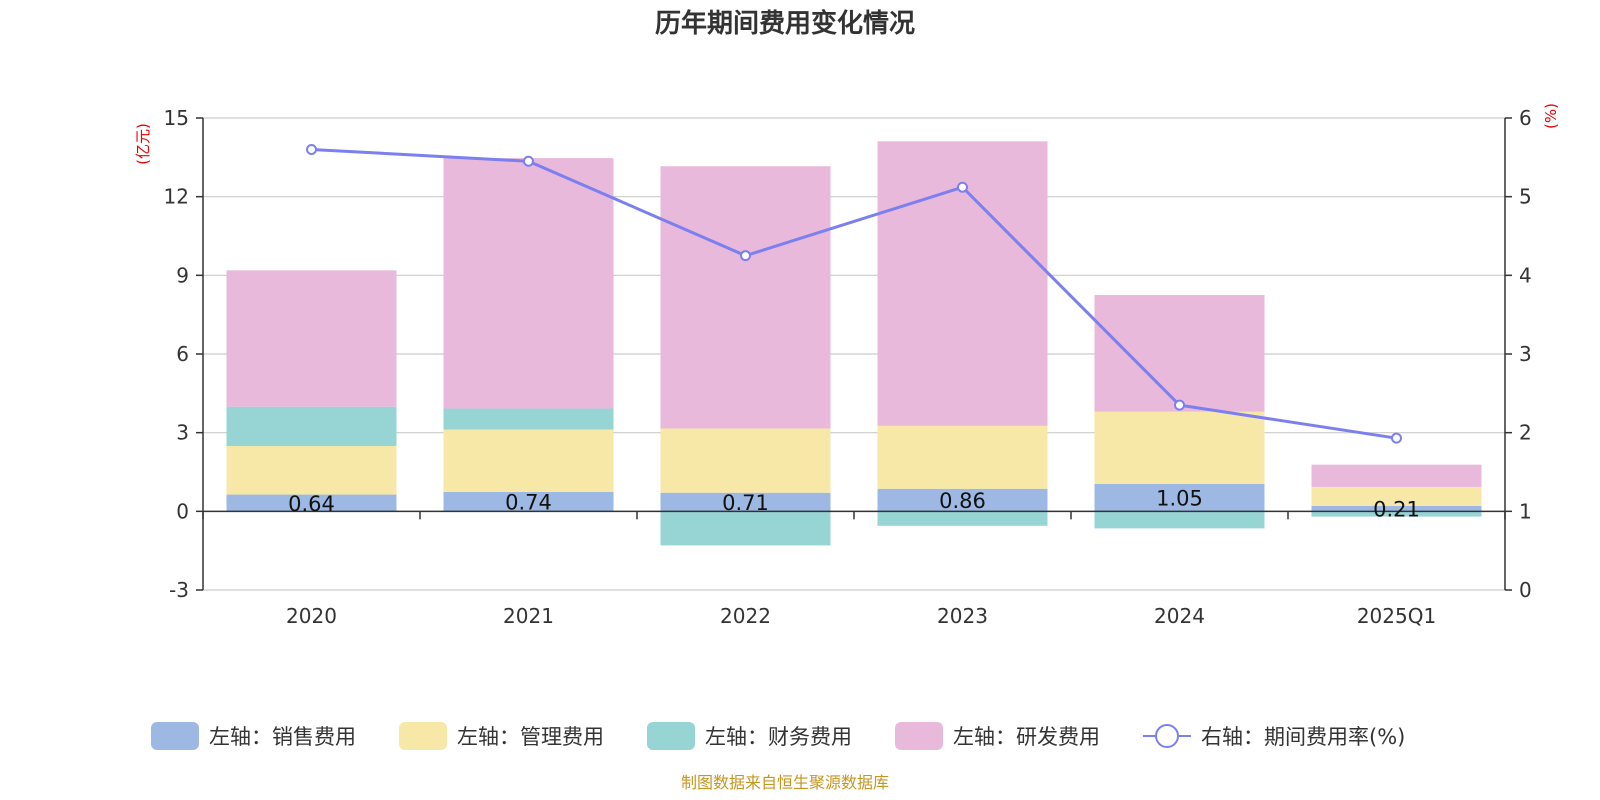 The height and width of the screenshot is (800, 1600). I want to click on x-tick-label: 2023, so click(962, 616).